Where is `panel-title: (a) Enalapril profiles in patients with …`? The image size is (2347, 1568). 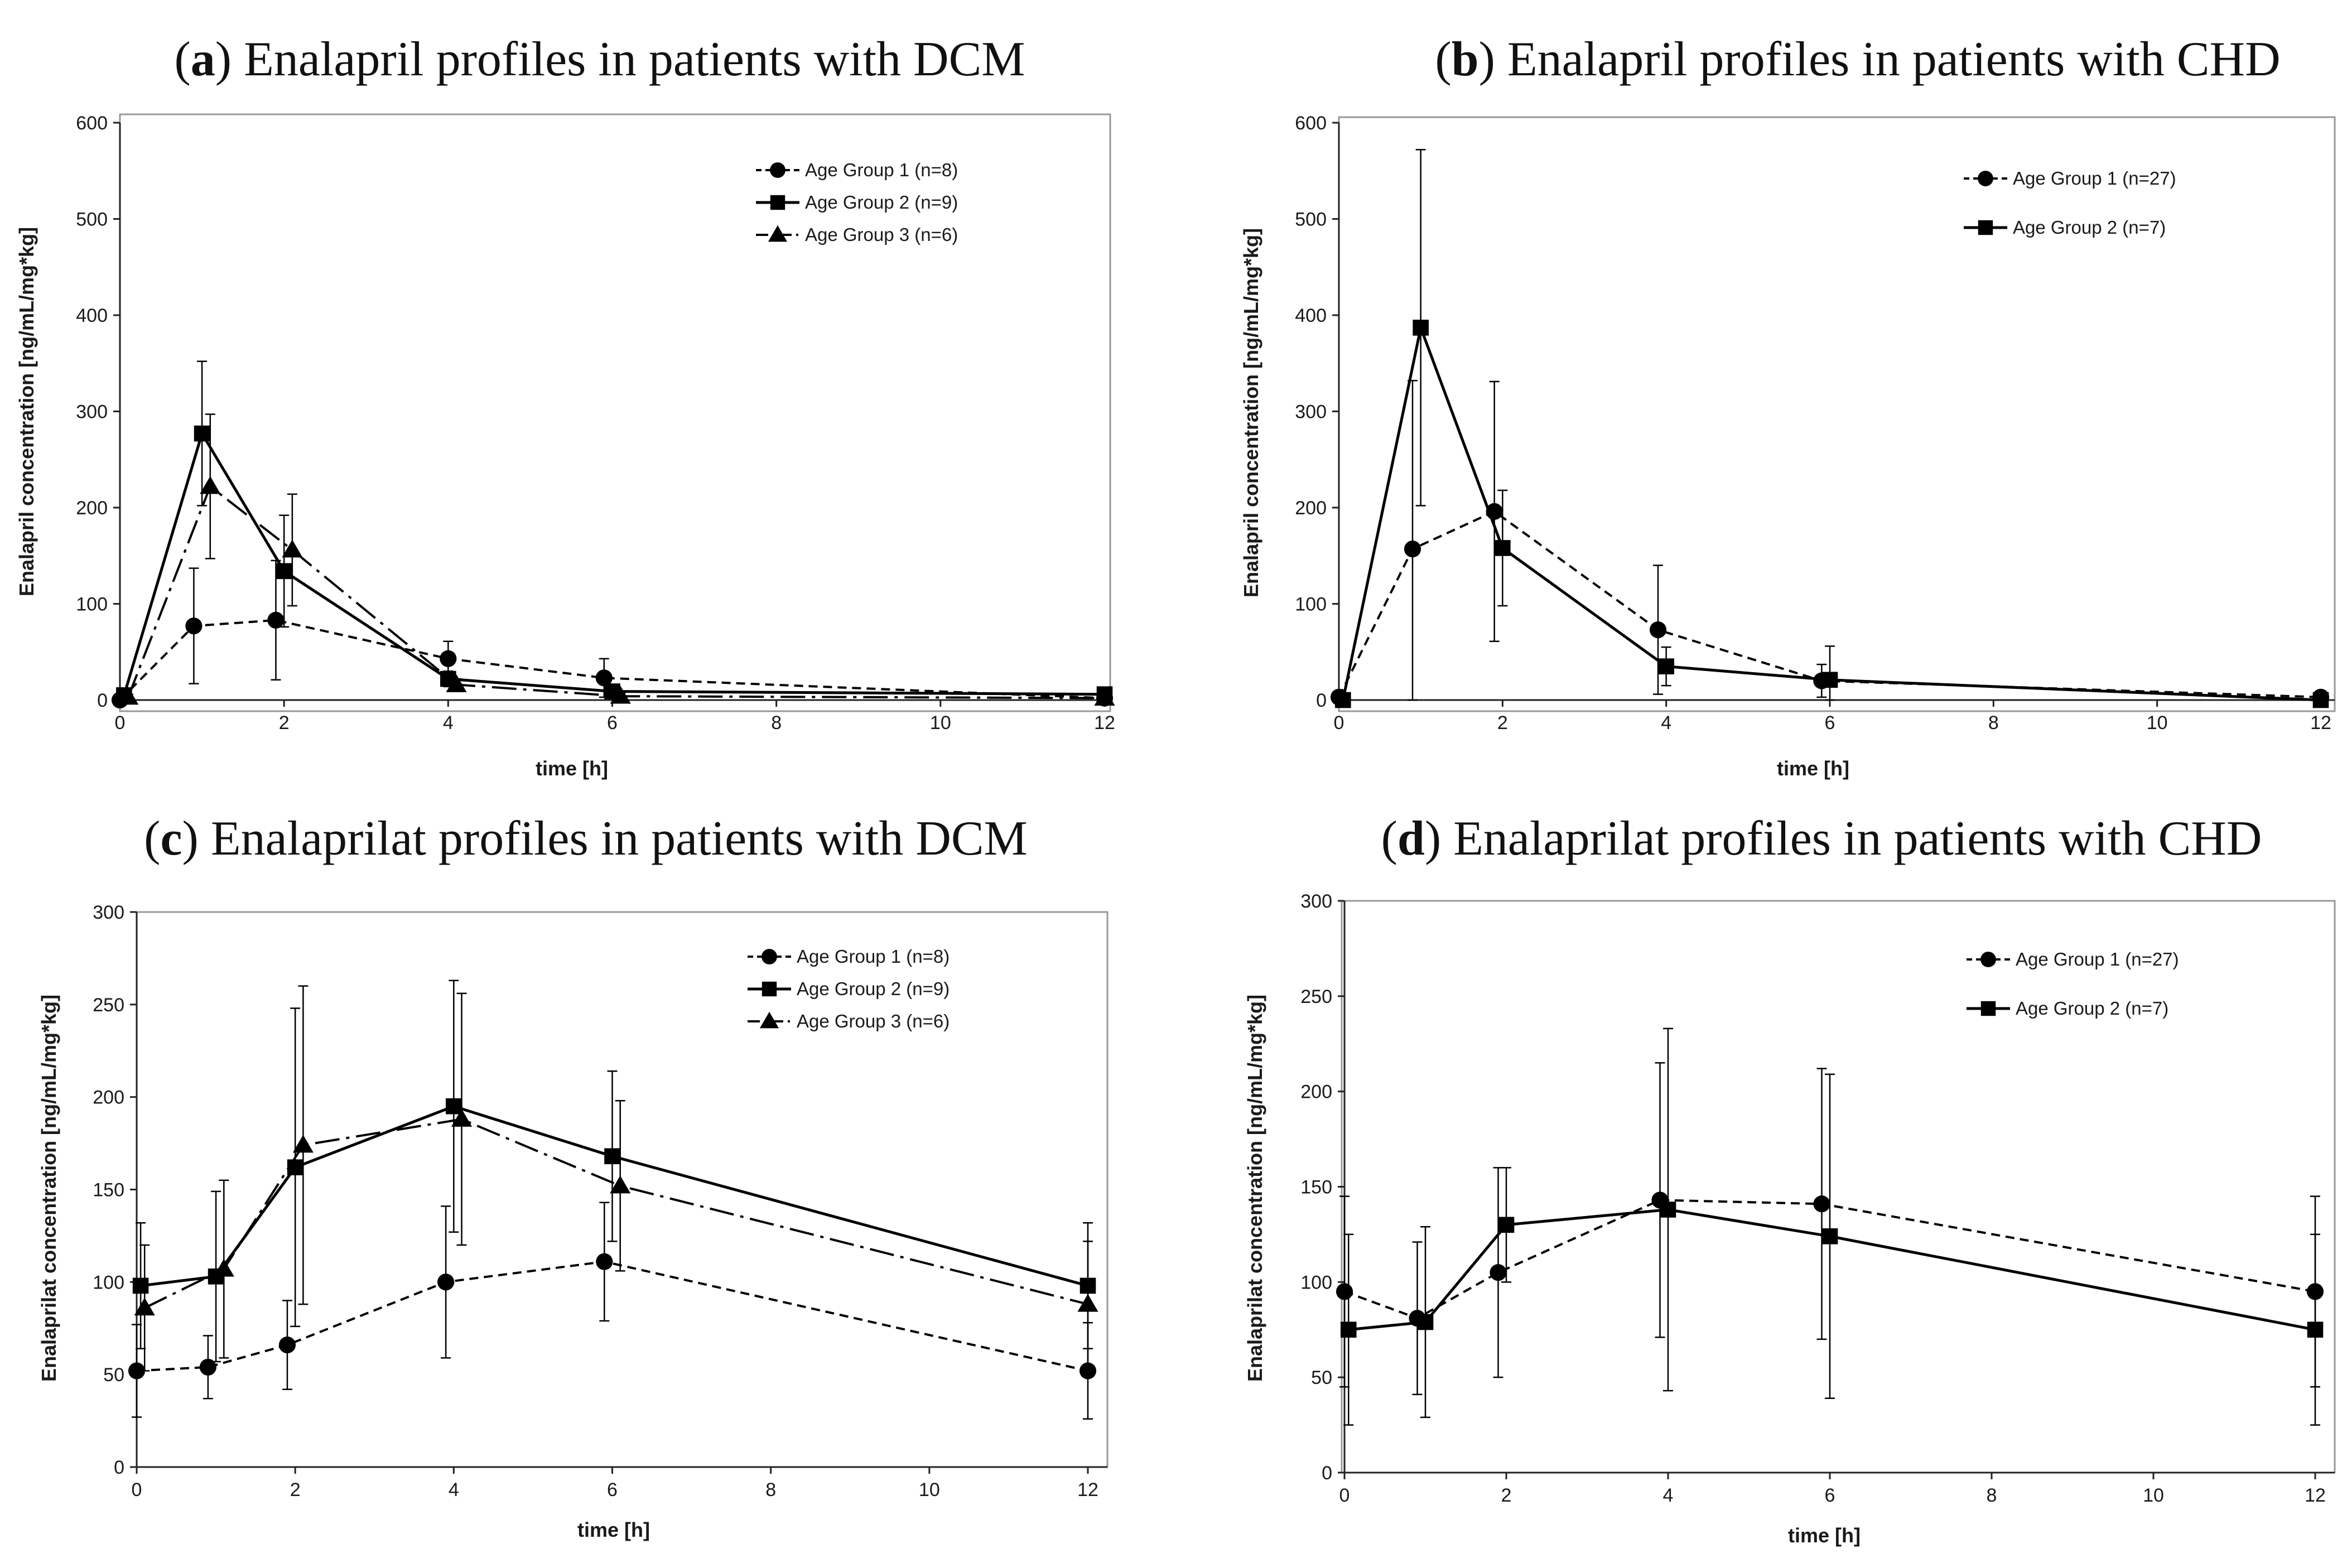
panel-title: (a) Enalapril profiles in patients with … is located at coordinates (600, 59).